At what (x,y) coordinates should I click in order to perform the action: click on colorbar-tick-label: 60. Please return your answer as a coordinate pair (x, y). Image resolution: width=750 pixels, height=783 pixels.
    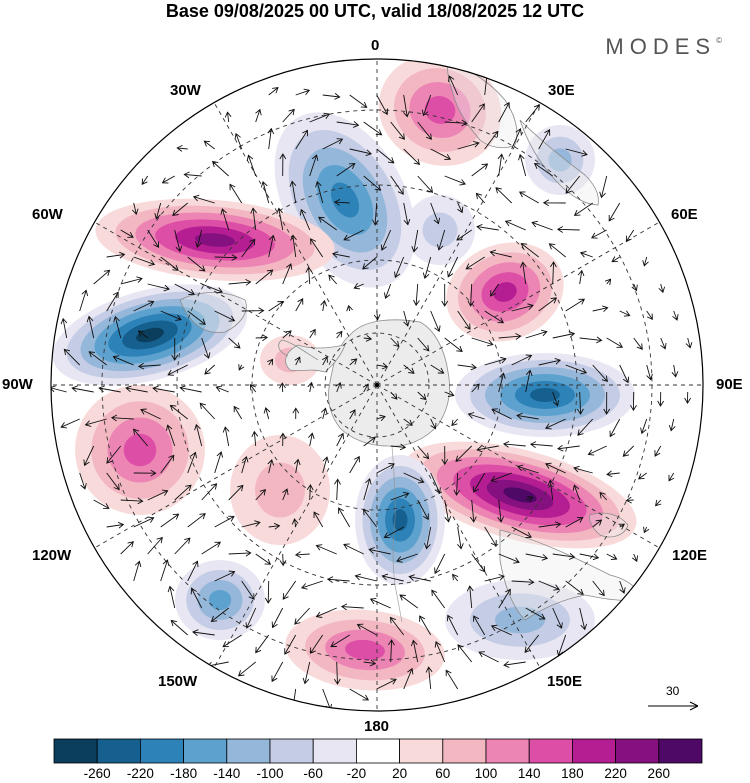
    Looking at the image, I should click on (443, 773).